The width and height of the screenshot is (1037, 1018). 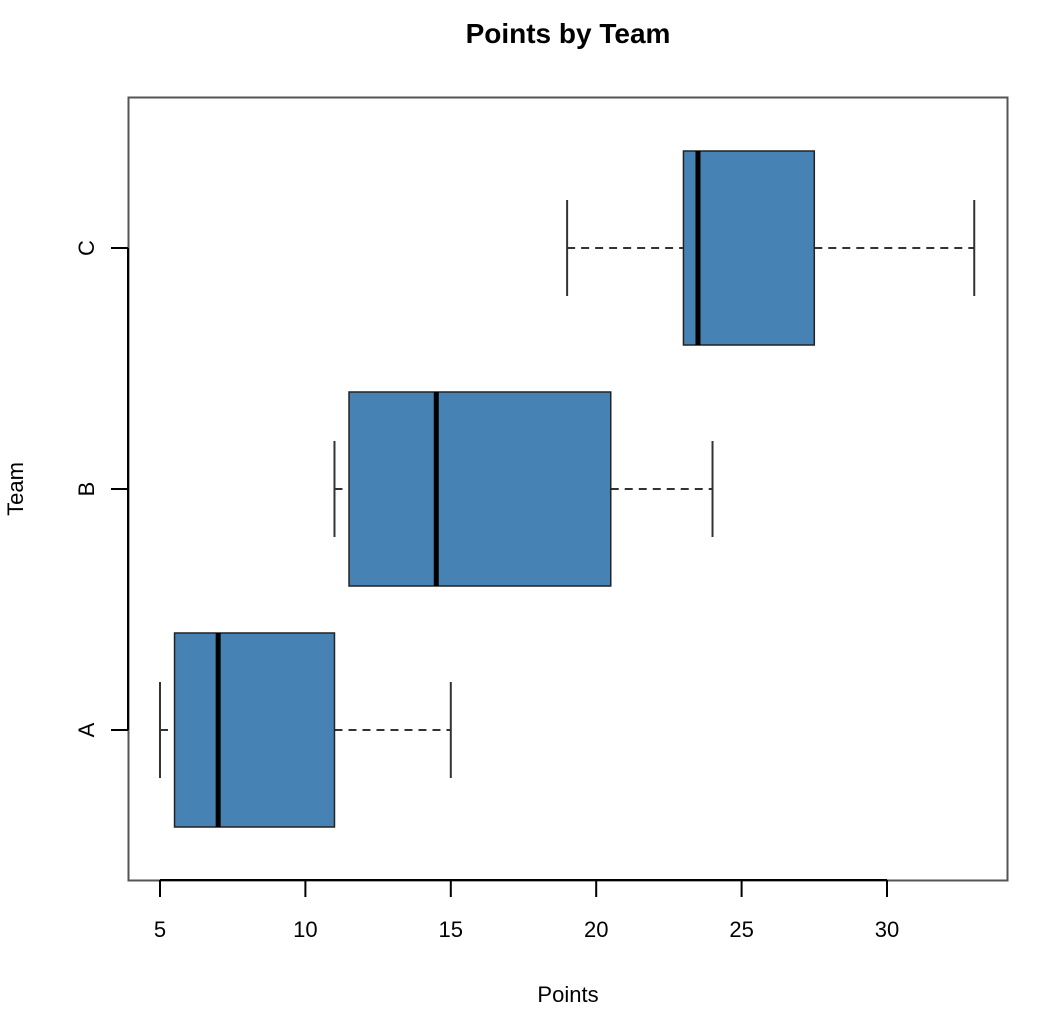 What do you see at coordinates (86, 248) in the screenshot?
I see `y-tick-label: C` at bounding box center [86, 248].